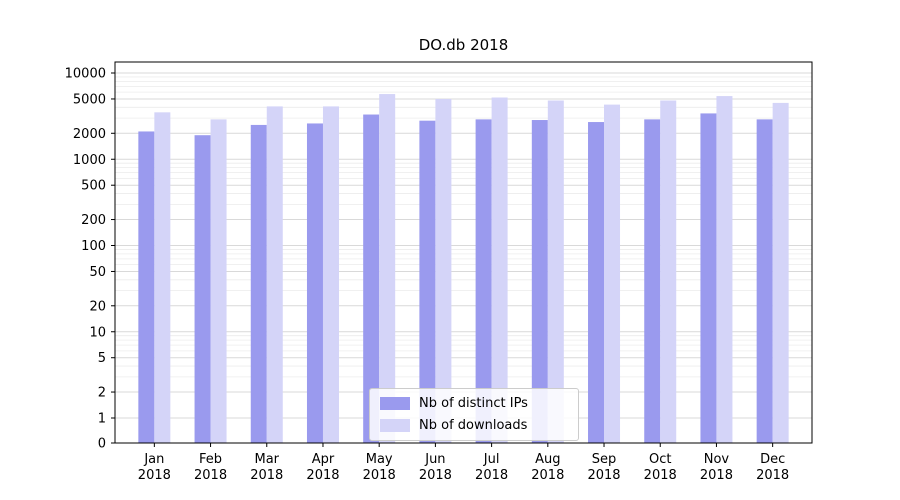 The width and height of the screenshot is (900, 500). What do you see at coordinates (427, 281) in the screenshot?
I see `bar-jun-ips` at bounding box center [427, 281].